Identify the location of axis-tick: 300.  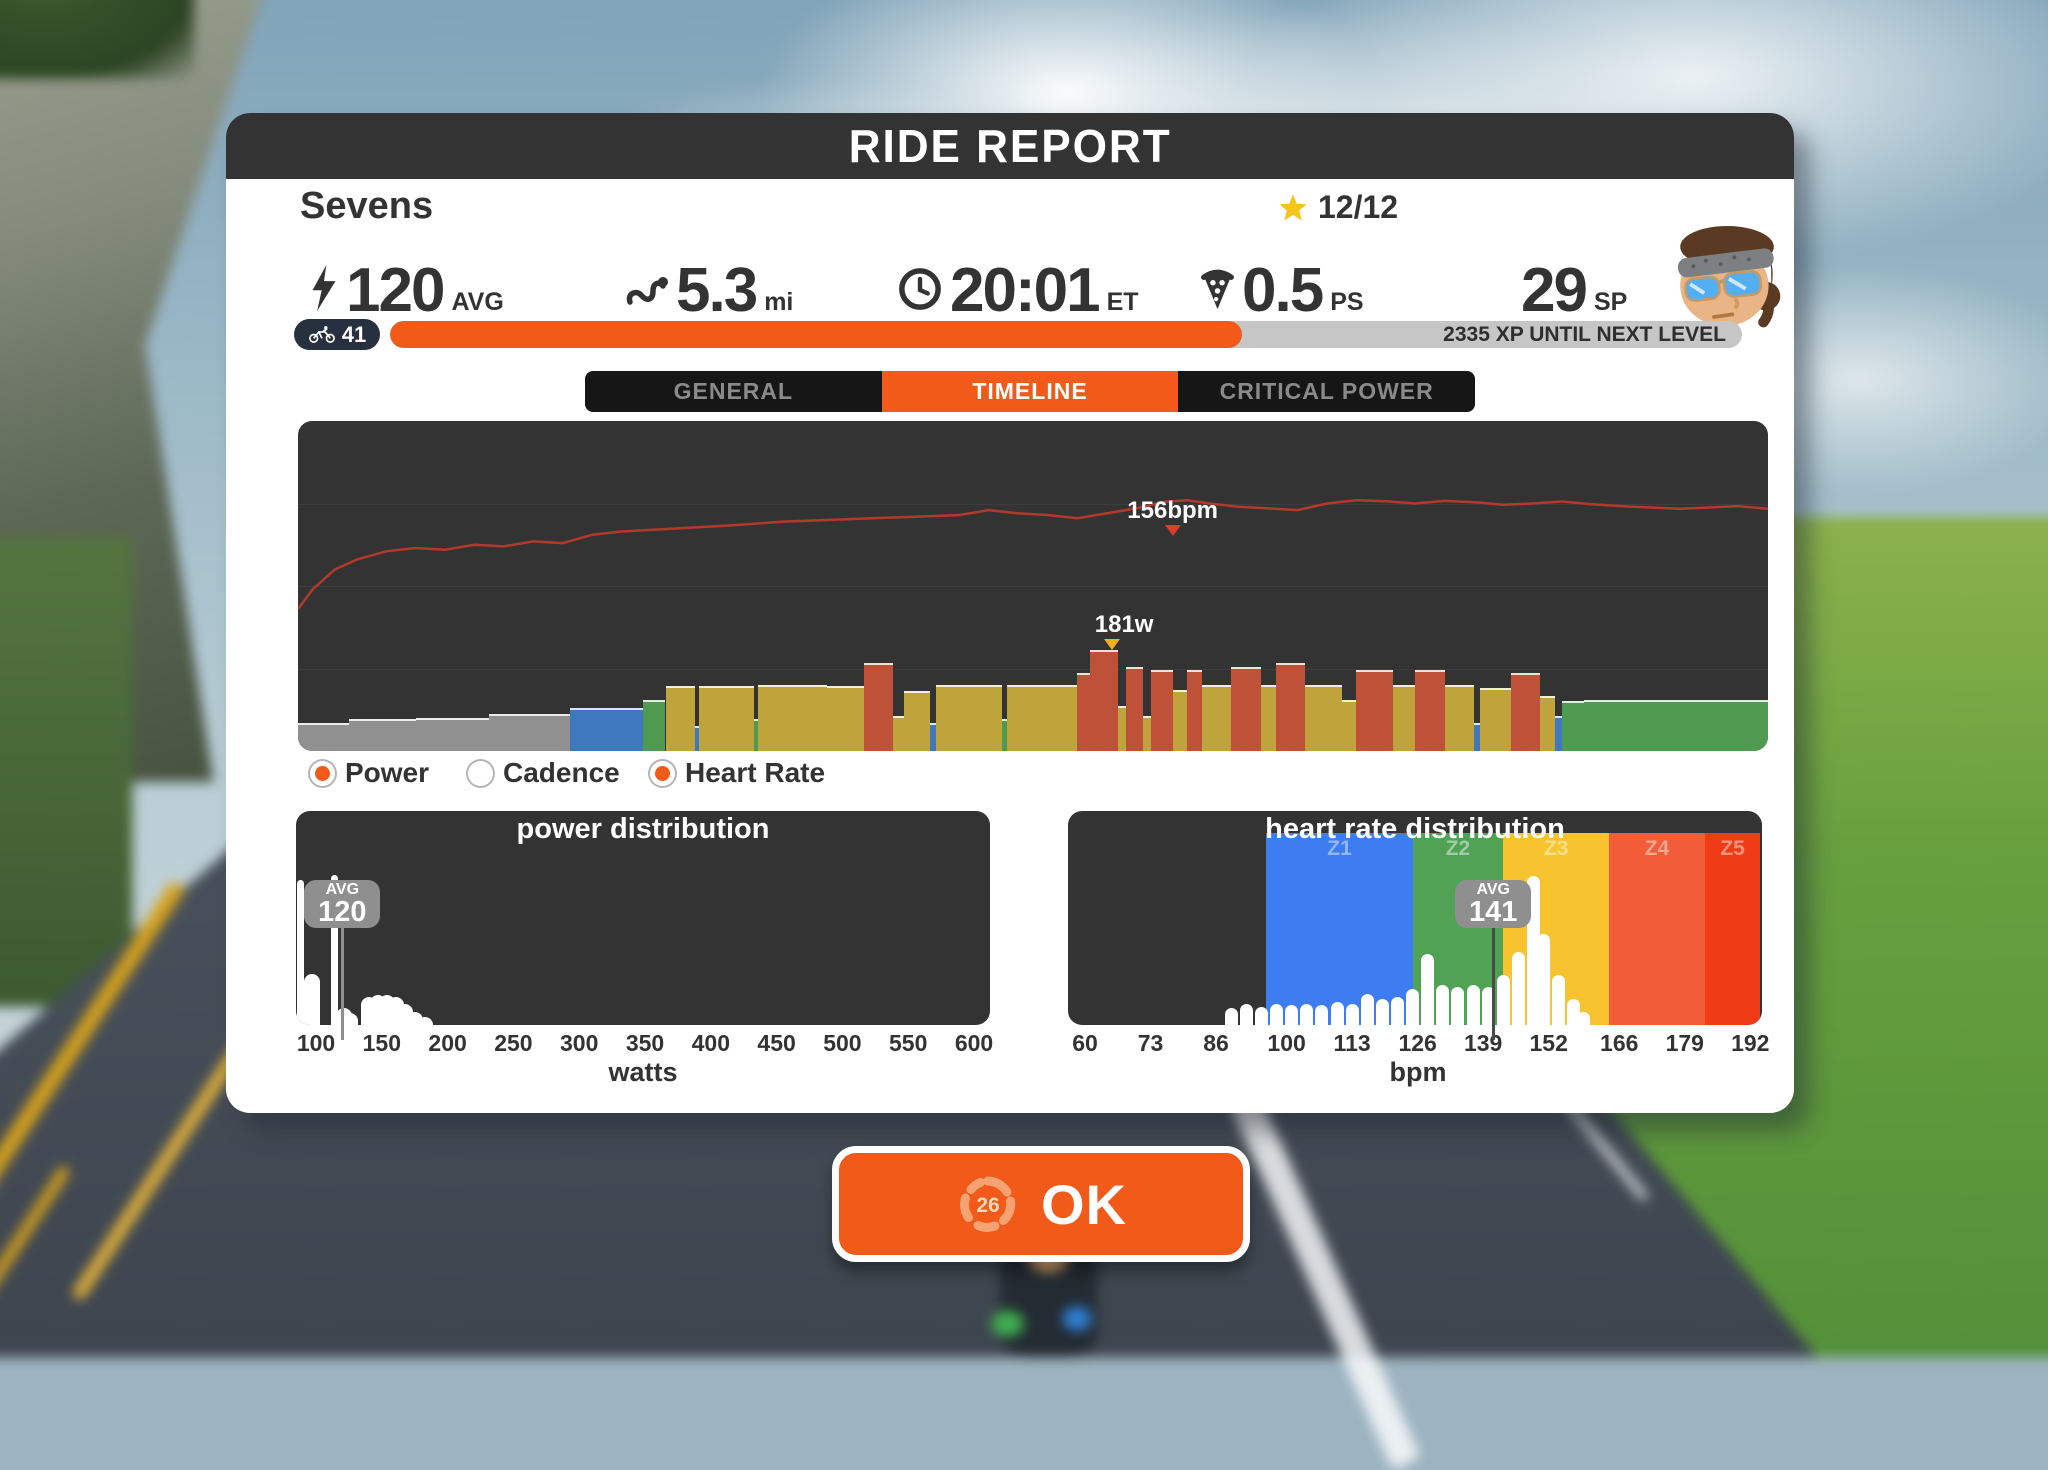
(579, 1043).